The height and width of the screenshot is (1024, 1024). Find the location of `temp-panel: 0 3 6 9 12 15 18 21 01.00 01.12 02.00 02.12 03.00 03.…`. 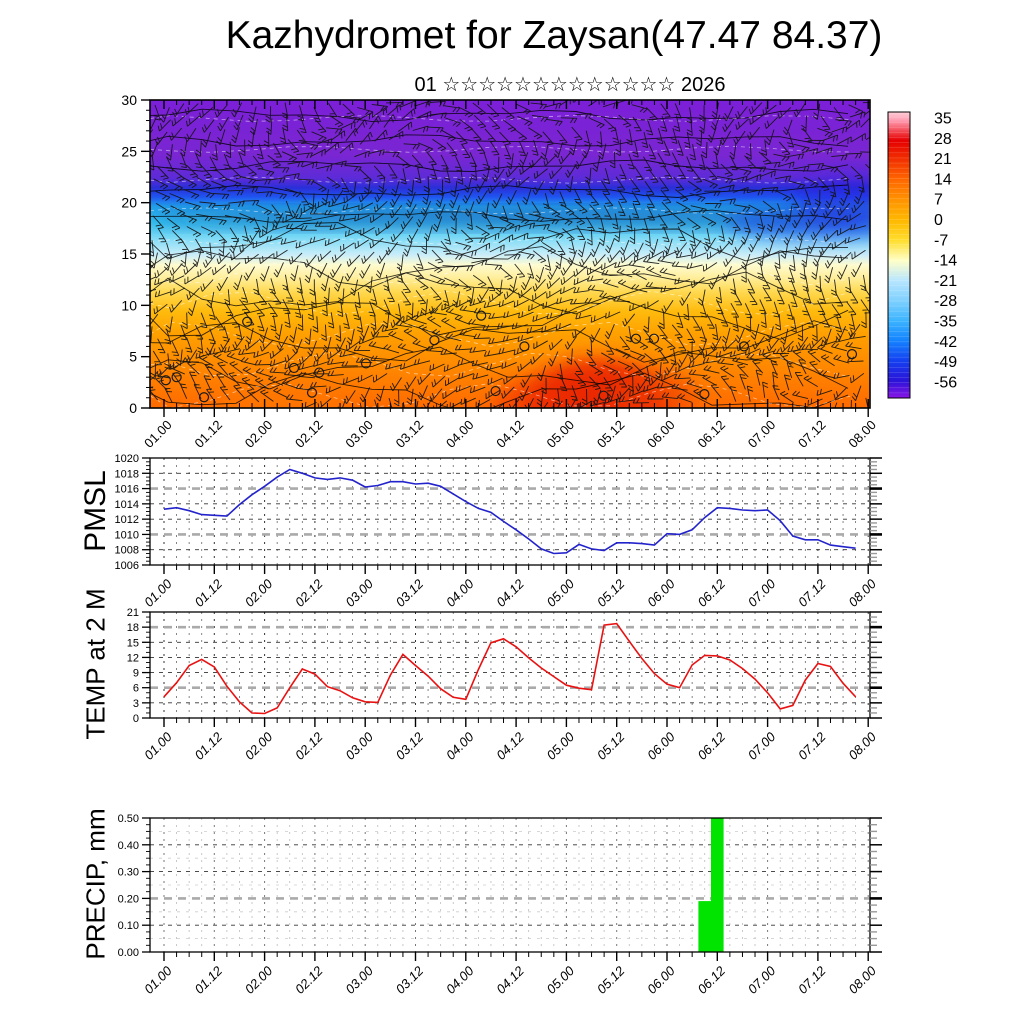

temp-panel: 0 3 6 9 12 15 18 21 01.00 01.12 02.00 02.12 03.00 03.… is located at coordinates (504, 685).